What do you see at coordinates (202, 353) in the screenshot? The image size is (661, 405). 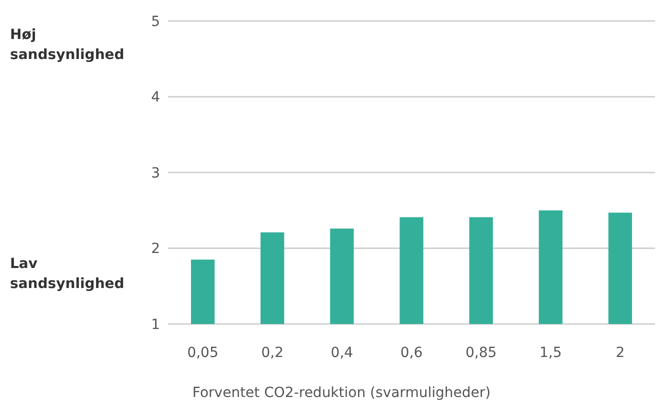 I see `x-tick-label: 0,05` at bounding box center [202, 353].